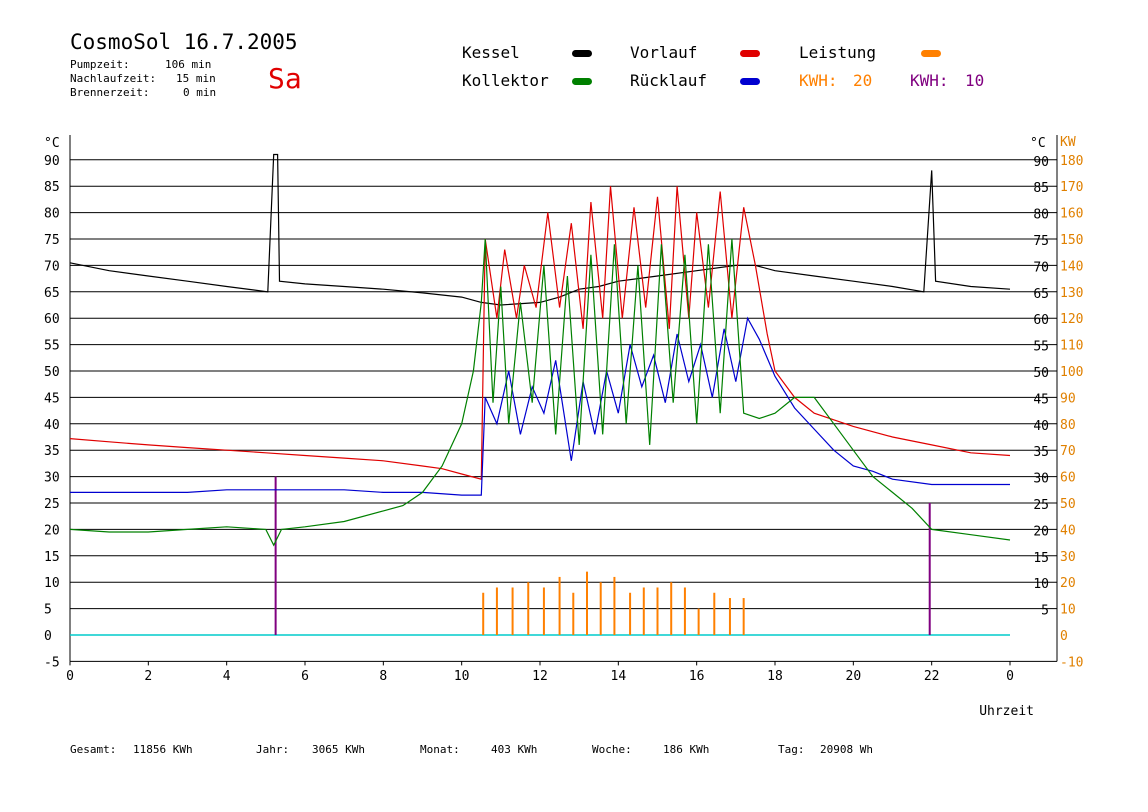 The height and width of the screenshot is (812, 1148). I want to click on legend-kollektor-label: Kollektor, so click(505, 80).